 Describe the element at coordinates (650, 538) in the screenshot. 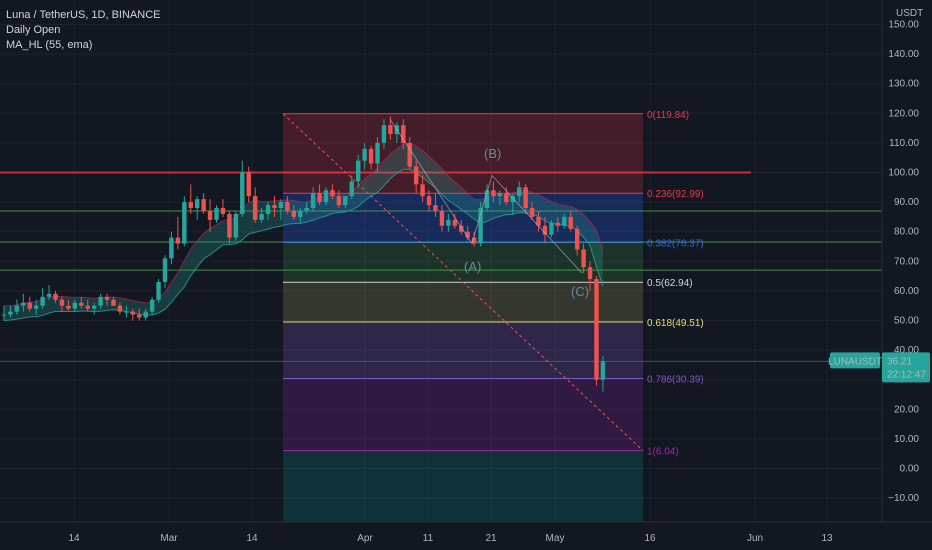

I see `time-tick-label: 16` at that location.